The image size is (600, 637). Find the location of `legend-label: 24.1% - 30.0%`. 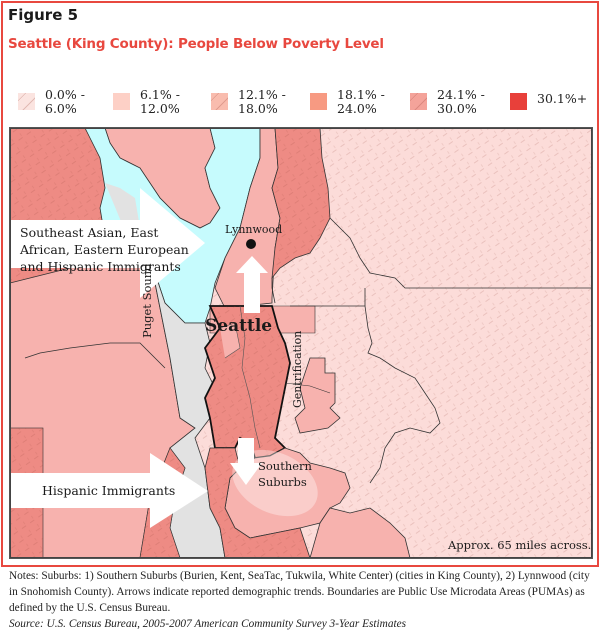

legend-label: 24.1% - 30.0% is located at coordinates (461, 101).